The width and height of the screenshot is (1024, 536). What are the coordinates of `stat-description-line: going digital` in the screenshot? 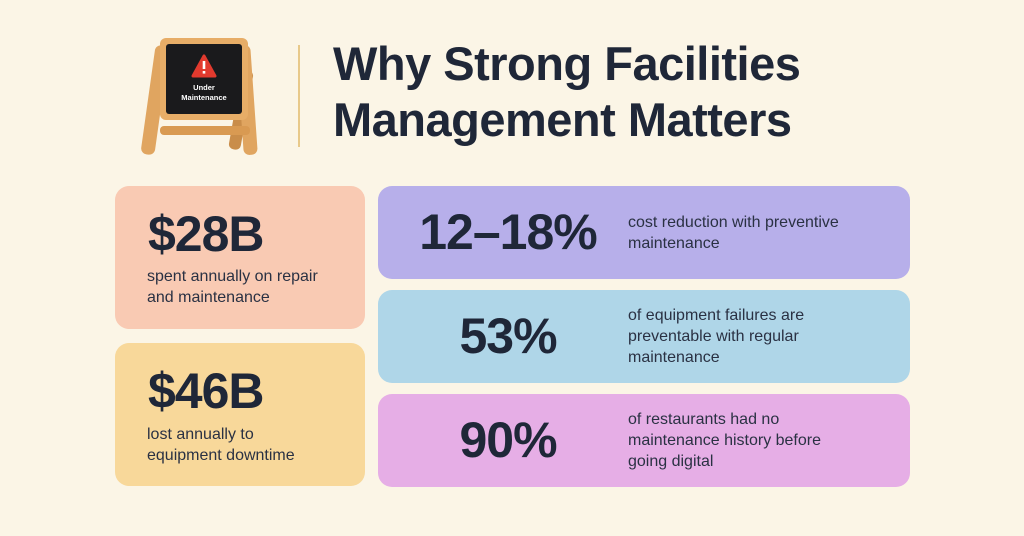 It's located at (671, 461).